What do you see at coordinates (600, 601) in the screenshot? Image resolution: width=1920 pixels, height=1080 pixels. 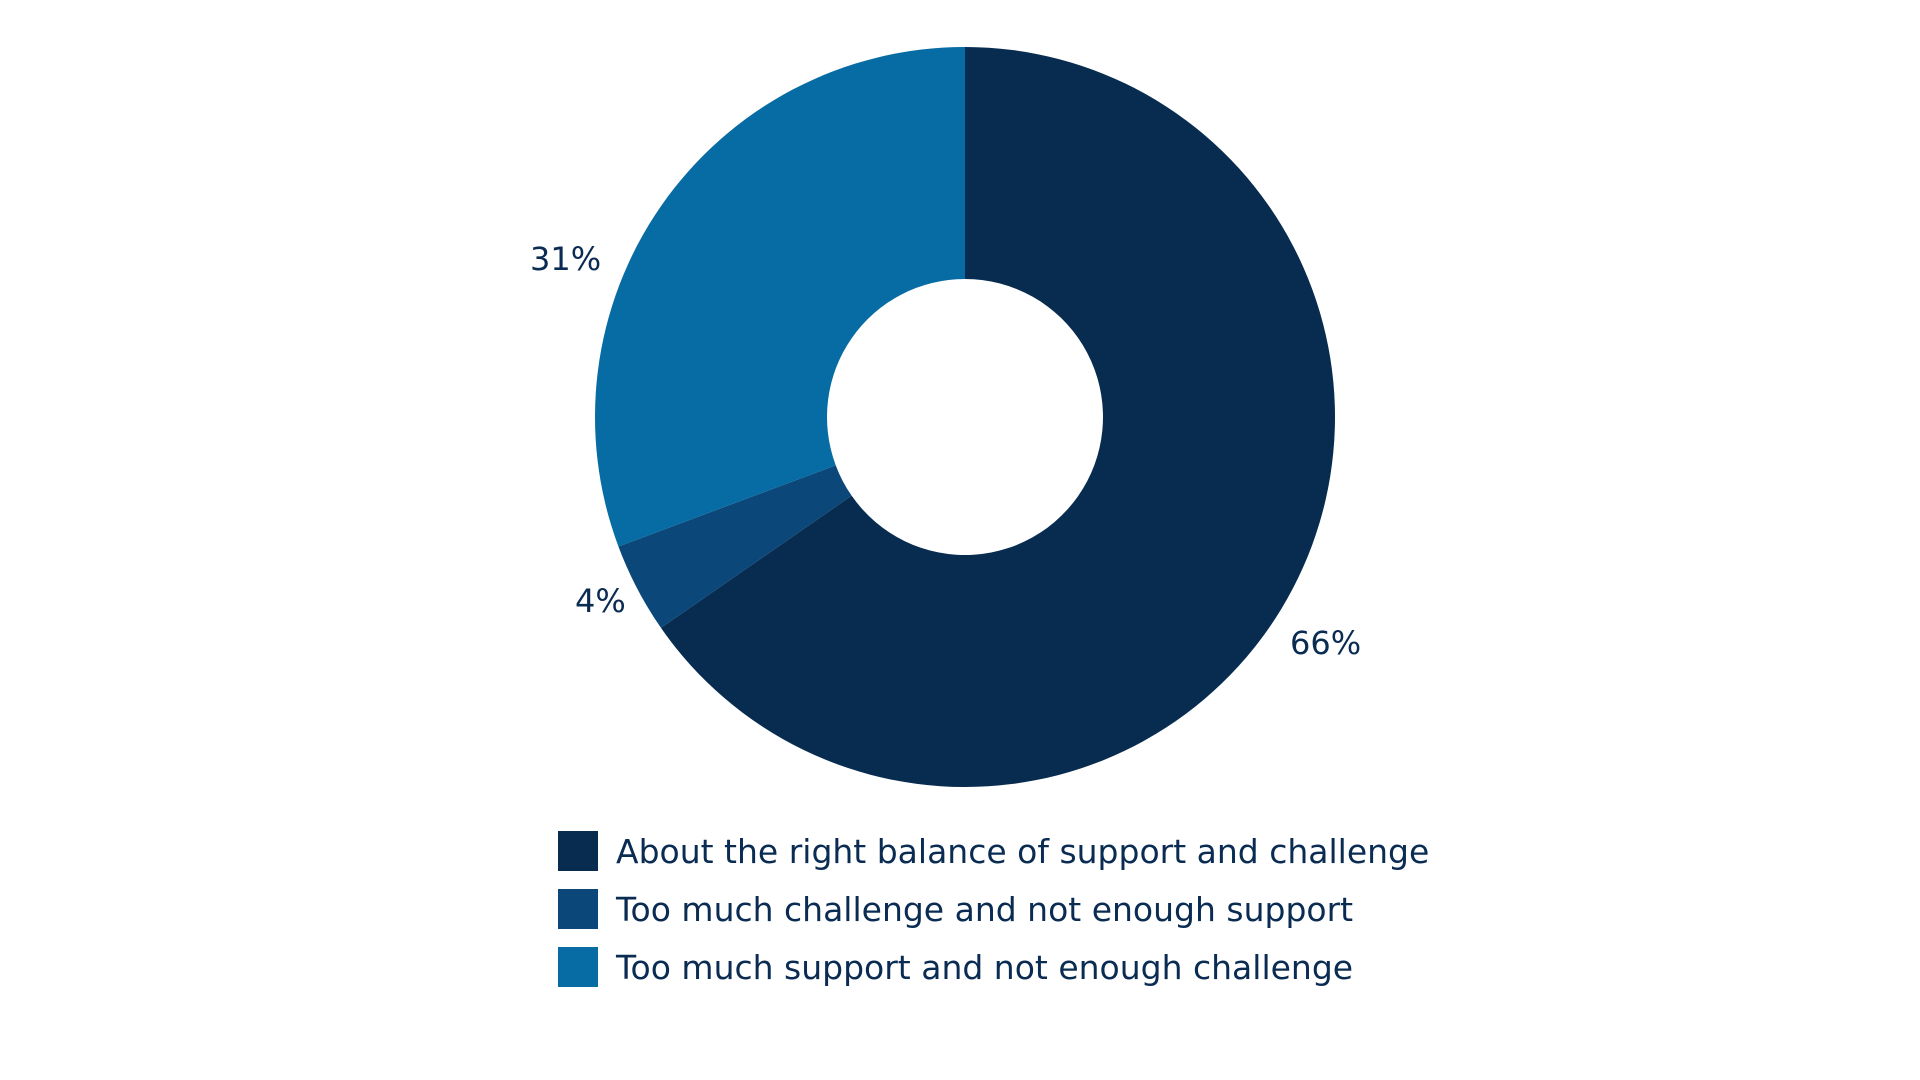 I see `slice-label-too-much-challenge: 4%` at bounding box center [600, 601].